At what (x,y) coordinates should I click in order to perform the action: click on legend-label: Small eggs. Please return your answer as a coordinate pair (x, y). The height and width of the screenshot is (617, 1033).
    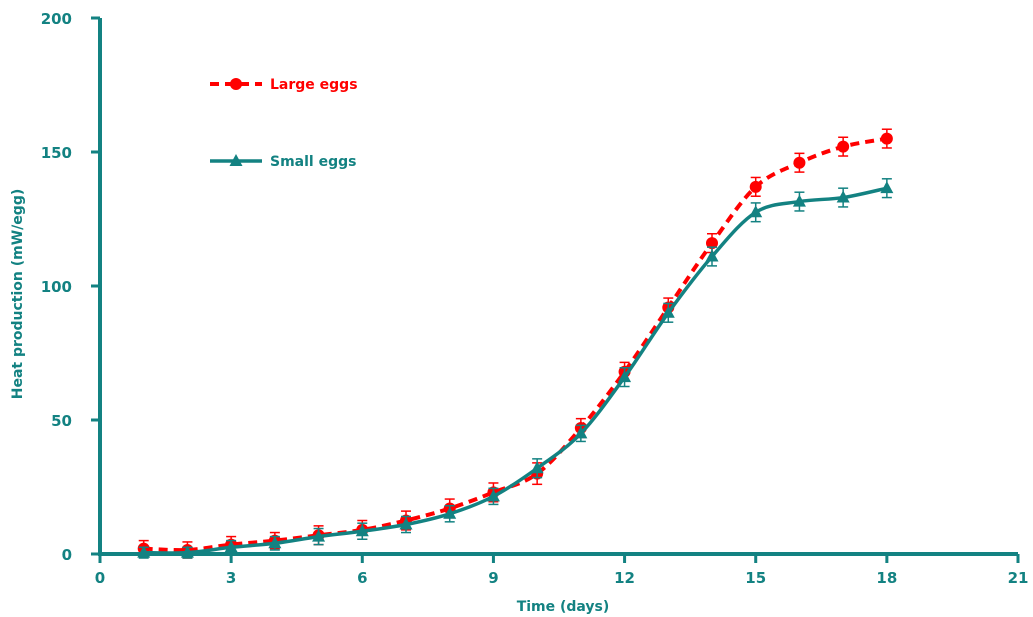
    Looking at the image, I should click on (313, 162).